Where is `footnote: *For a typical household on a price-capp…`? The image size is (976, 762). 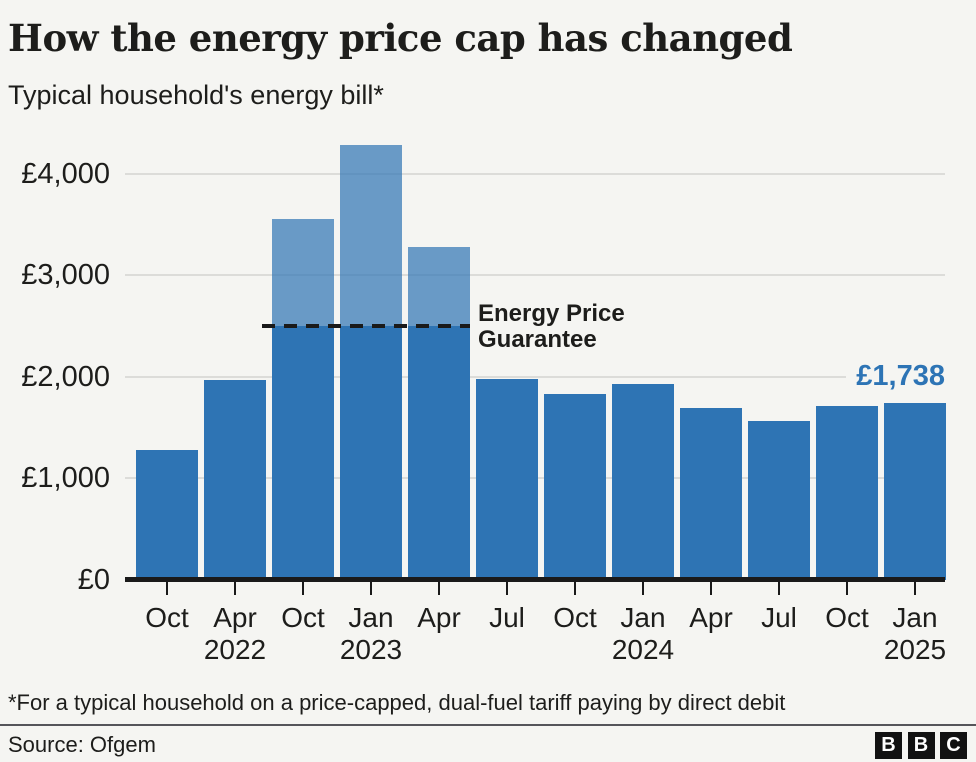 footnote: *For a typical household on a price-capp… is located at coordinates (397, 702).